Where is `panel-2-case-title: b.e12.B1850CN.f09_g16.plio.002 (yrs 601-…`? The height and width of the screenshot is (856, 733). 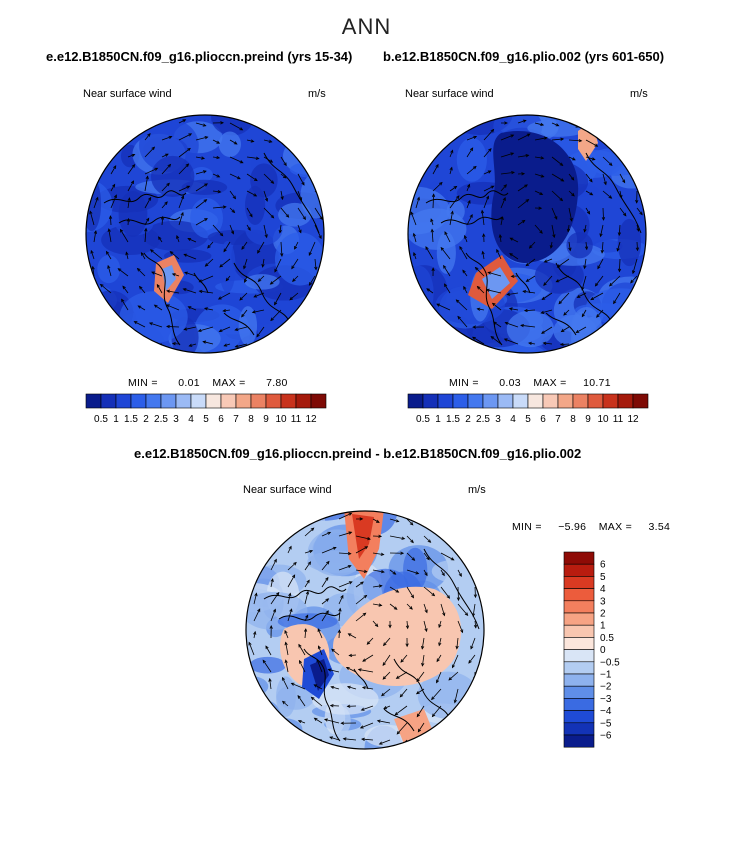 panel-2-case-title: b.e12.B1850CN.f09_g16.plio.002 (yrs 601-… is located at coordinates (524, 56).